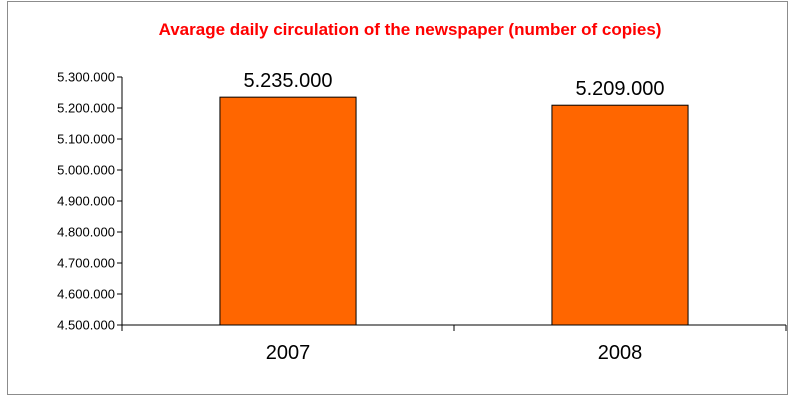  Describe the element at coordinates (86, 108) in the screenshot. I see `y-tick-label: 5.200.000` at that location.